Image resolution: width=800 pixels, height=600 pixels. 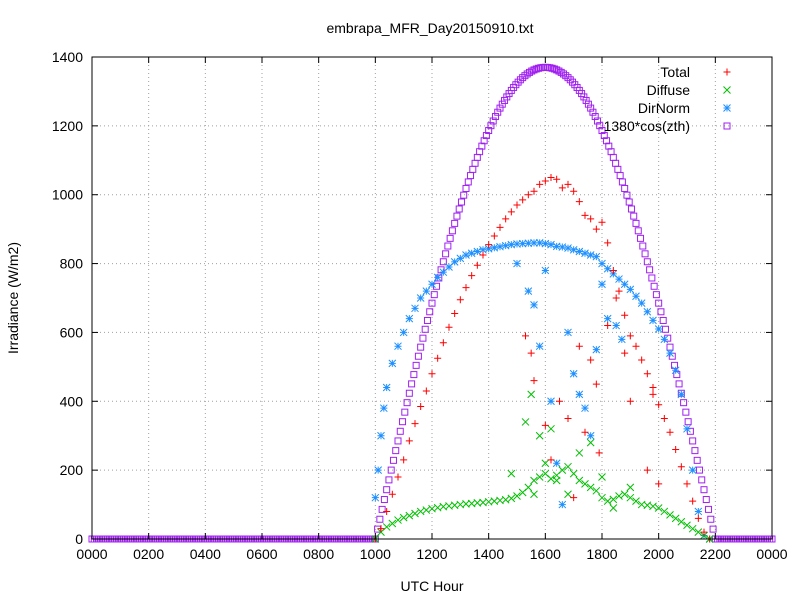 What do you see at coordinates (205, 554) in the screenshot?
I see `x-tick-label: 0400` at bounding box center [205, 554].